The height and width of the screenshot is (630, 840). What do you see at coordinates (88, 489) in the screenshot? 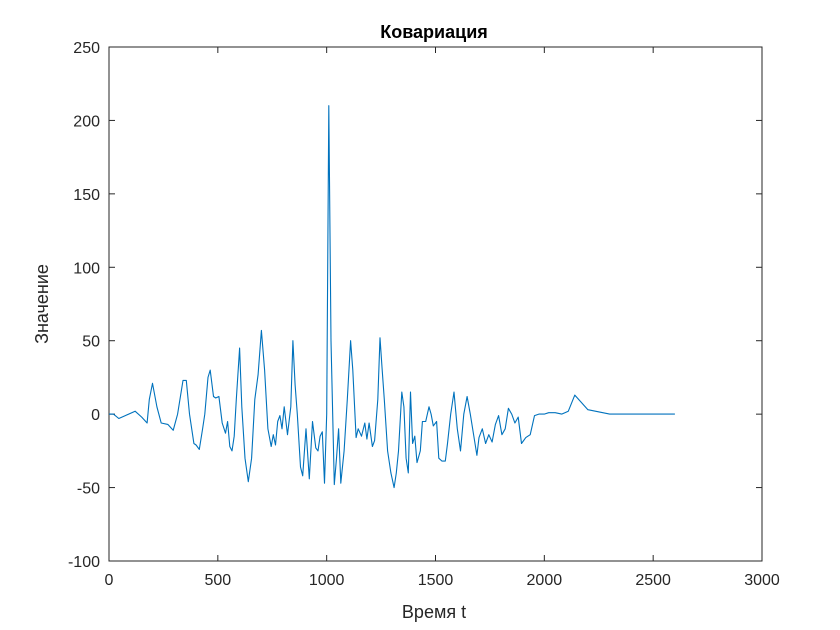
I see `y-tick-label: -50` at bounding box center [88, 489].